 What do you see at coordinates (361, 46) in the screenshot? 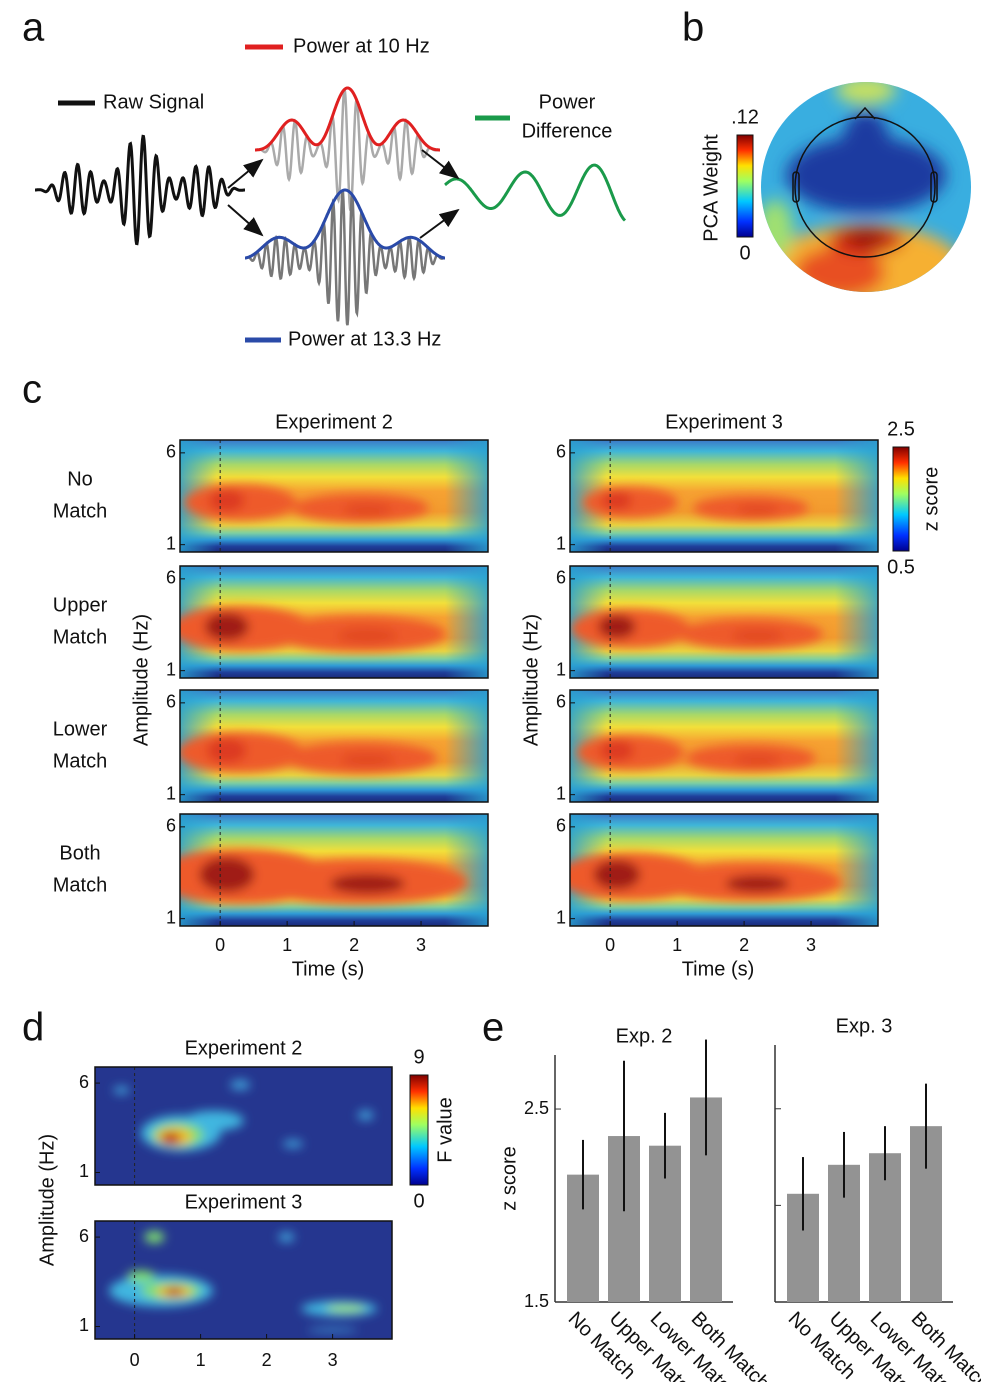
I see `legend-label: Power at 10 Hz` at bounding box center [361, 46].